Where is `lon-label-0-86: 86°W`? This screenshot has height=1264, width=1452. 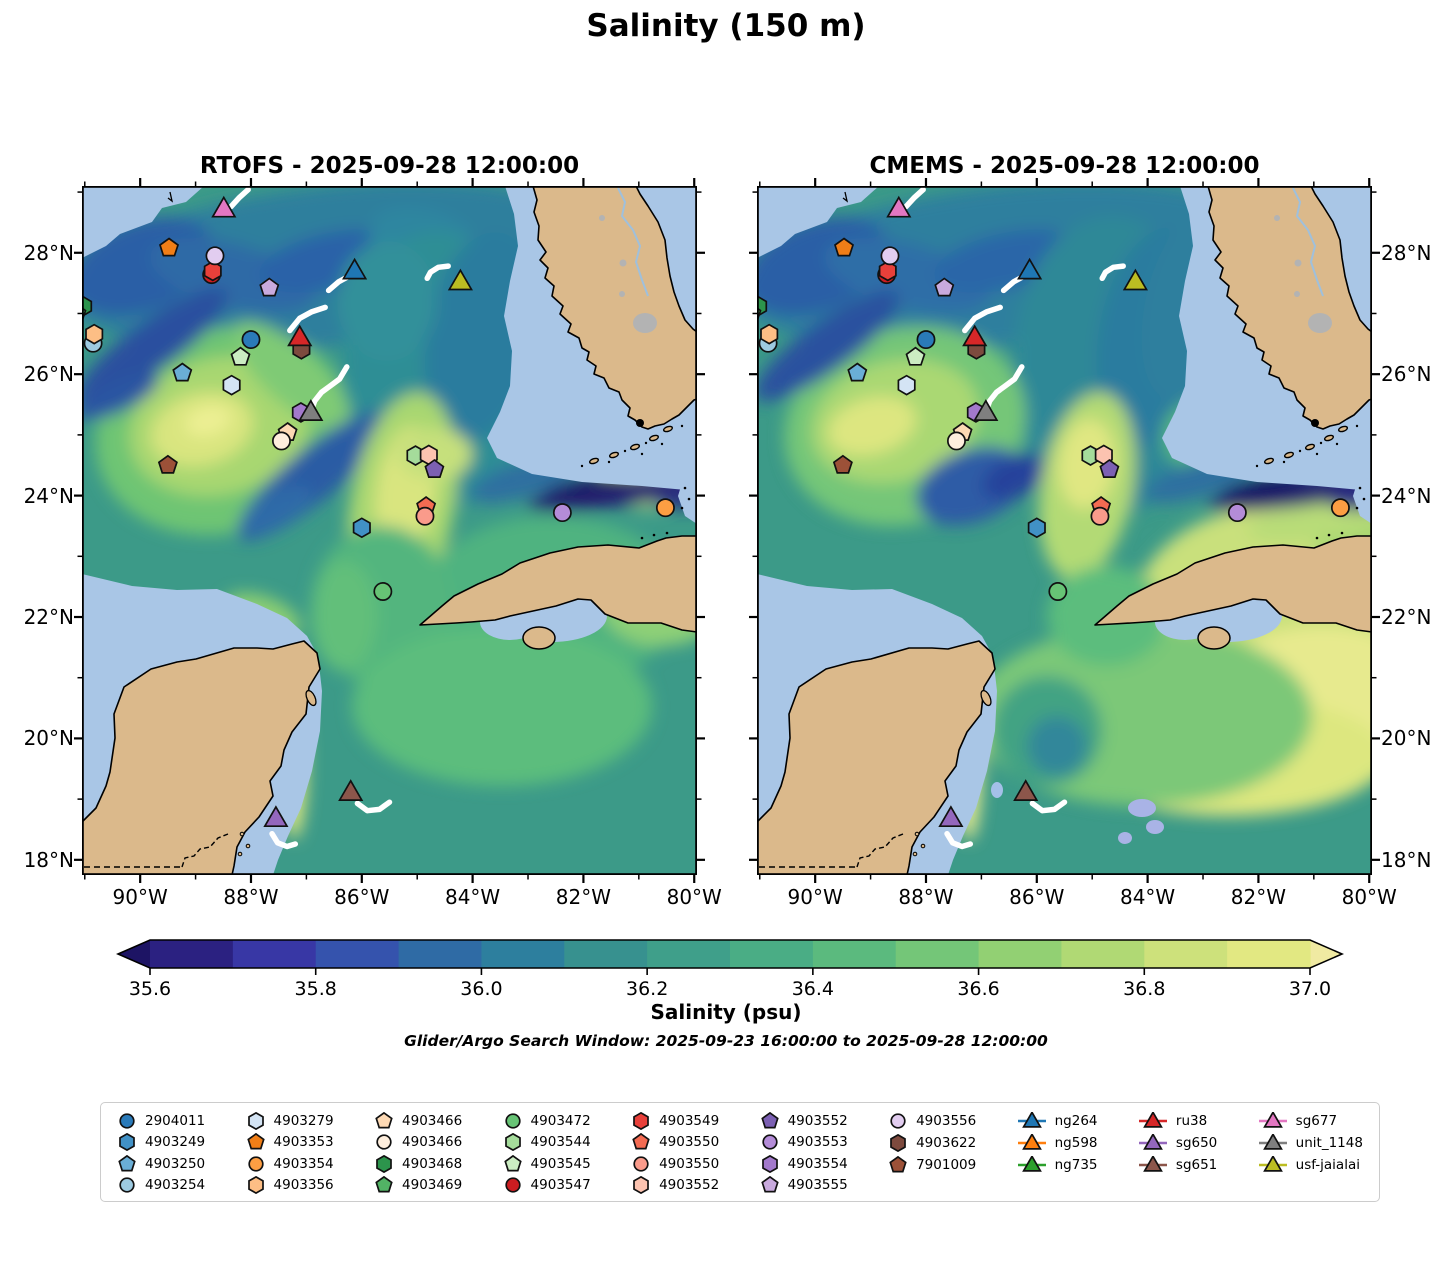
lon-label-0-86: 86°W is located at coordinates (362, 897).